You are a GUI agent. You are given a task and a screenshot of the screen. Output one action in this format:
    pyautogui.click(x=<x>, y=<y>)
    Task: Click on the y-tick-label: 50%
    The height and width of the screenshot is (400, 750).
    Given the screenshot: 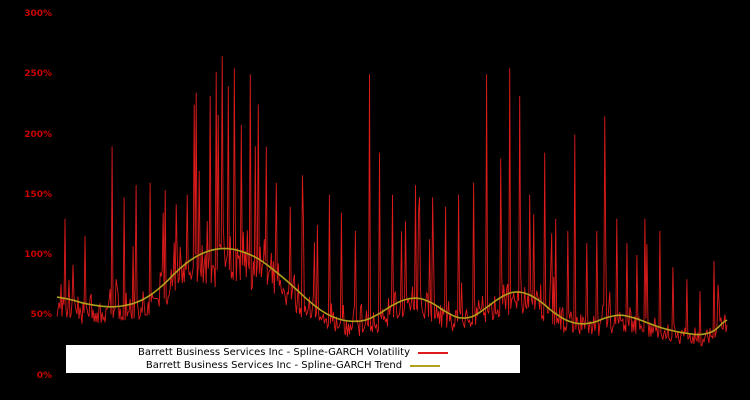 What is the action you would take?
    pyautogui.click(x=41, y=315)
    